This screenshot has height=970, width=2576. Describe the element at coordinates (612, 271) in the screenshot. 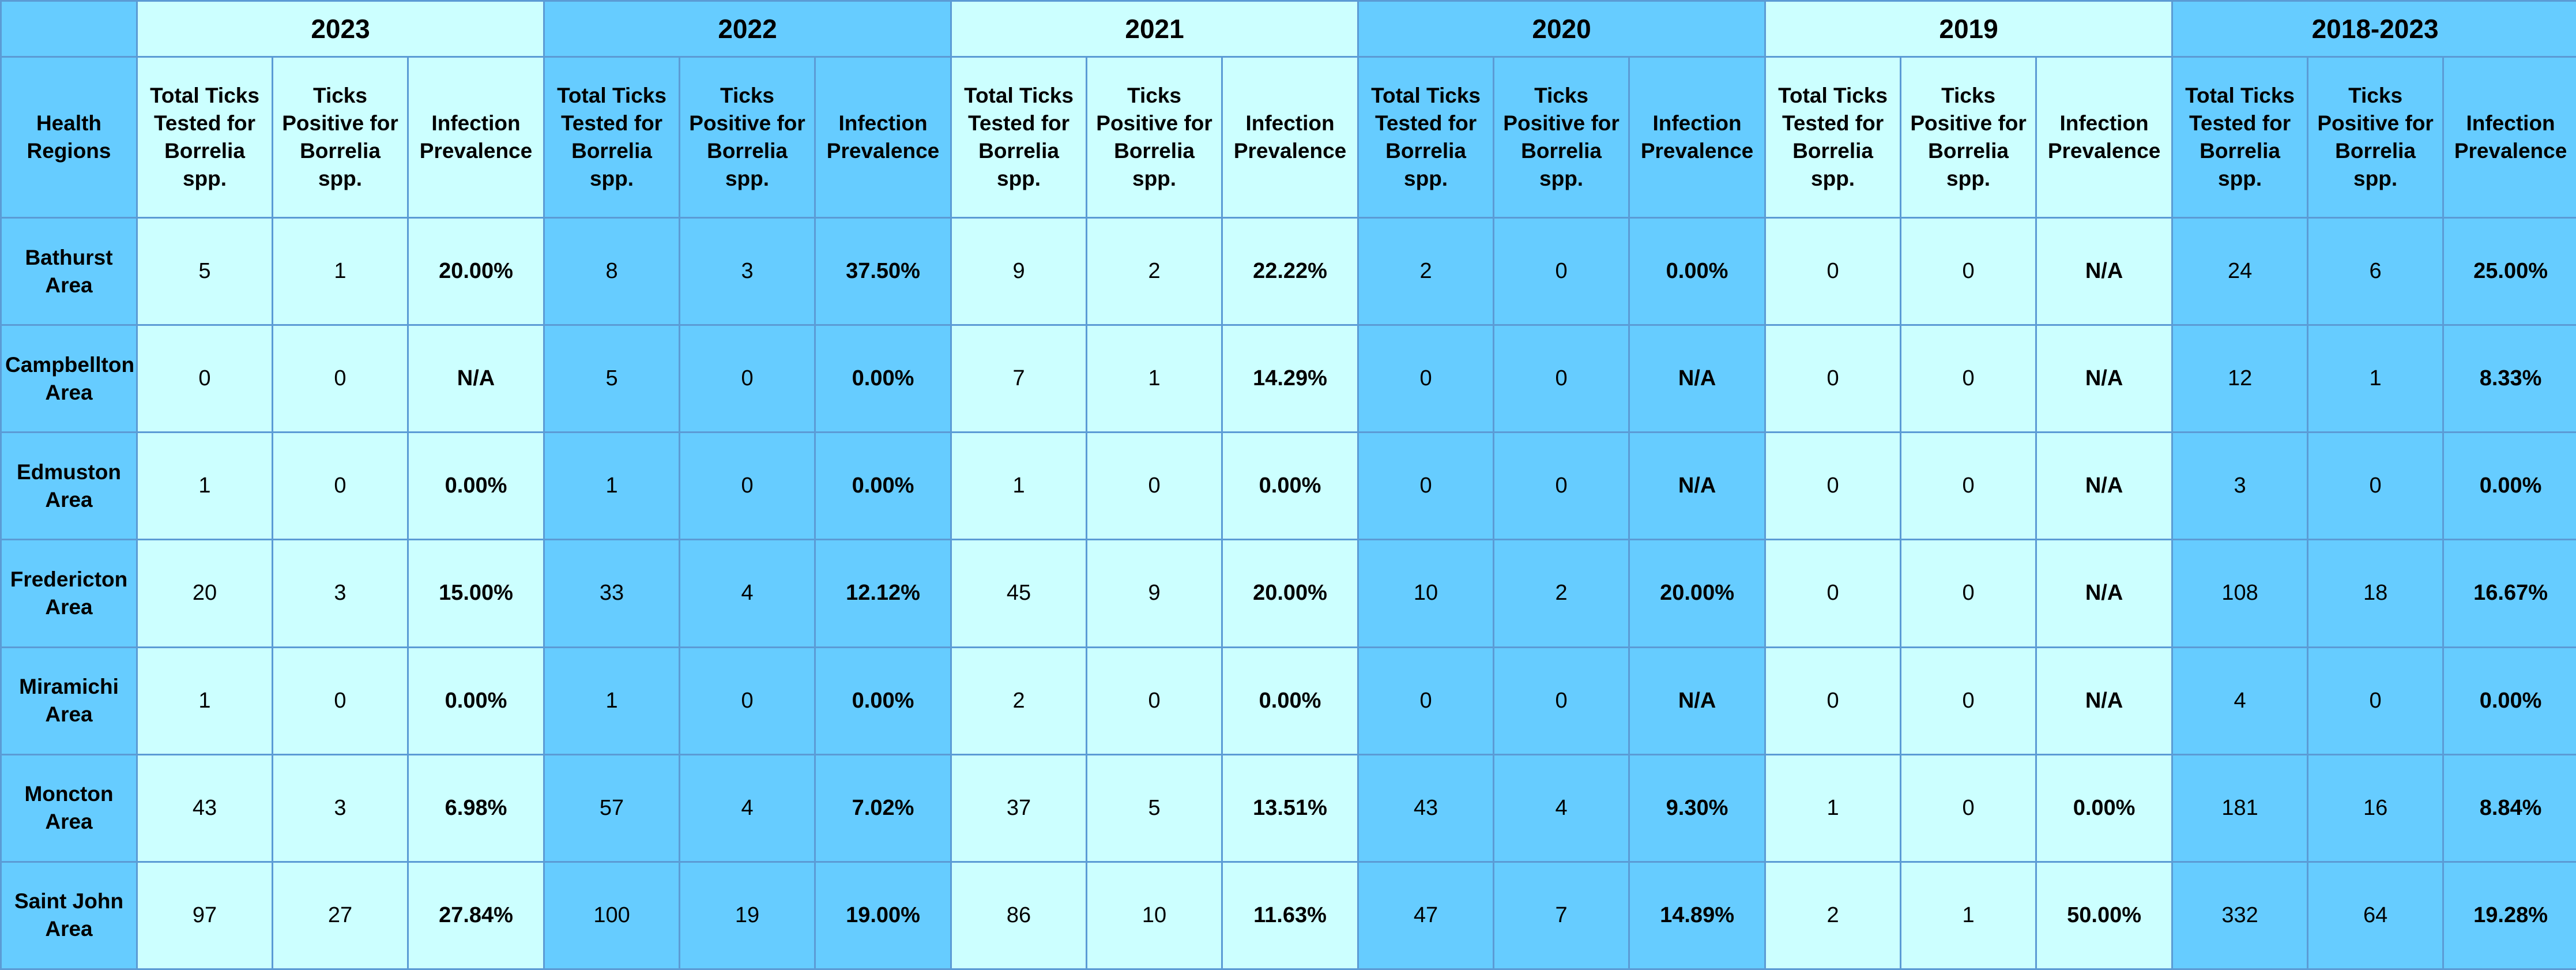

I see `tested-cell-2022: 8` at that location.